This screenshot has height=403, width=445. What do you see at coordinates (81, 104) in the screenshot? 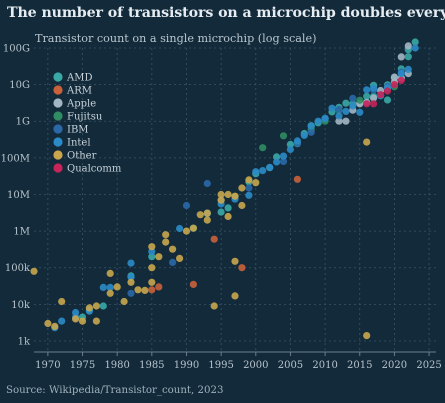
I see `legend-label: Apple` at bounding box center [81, 104].